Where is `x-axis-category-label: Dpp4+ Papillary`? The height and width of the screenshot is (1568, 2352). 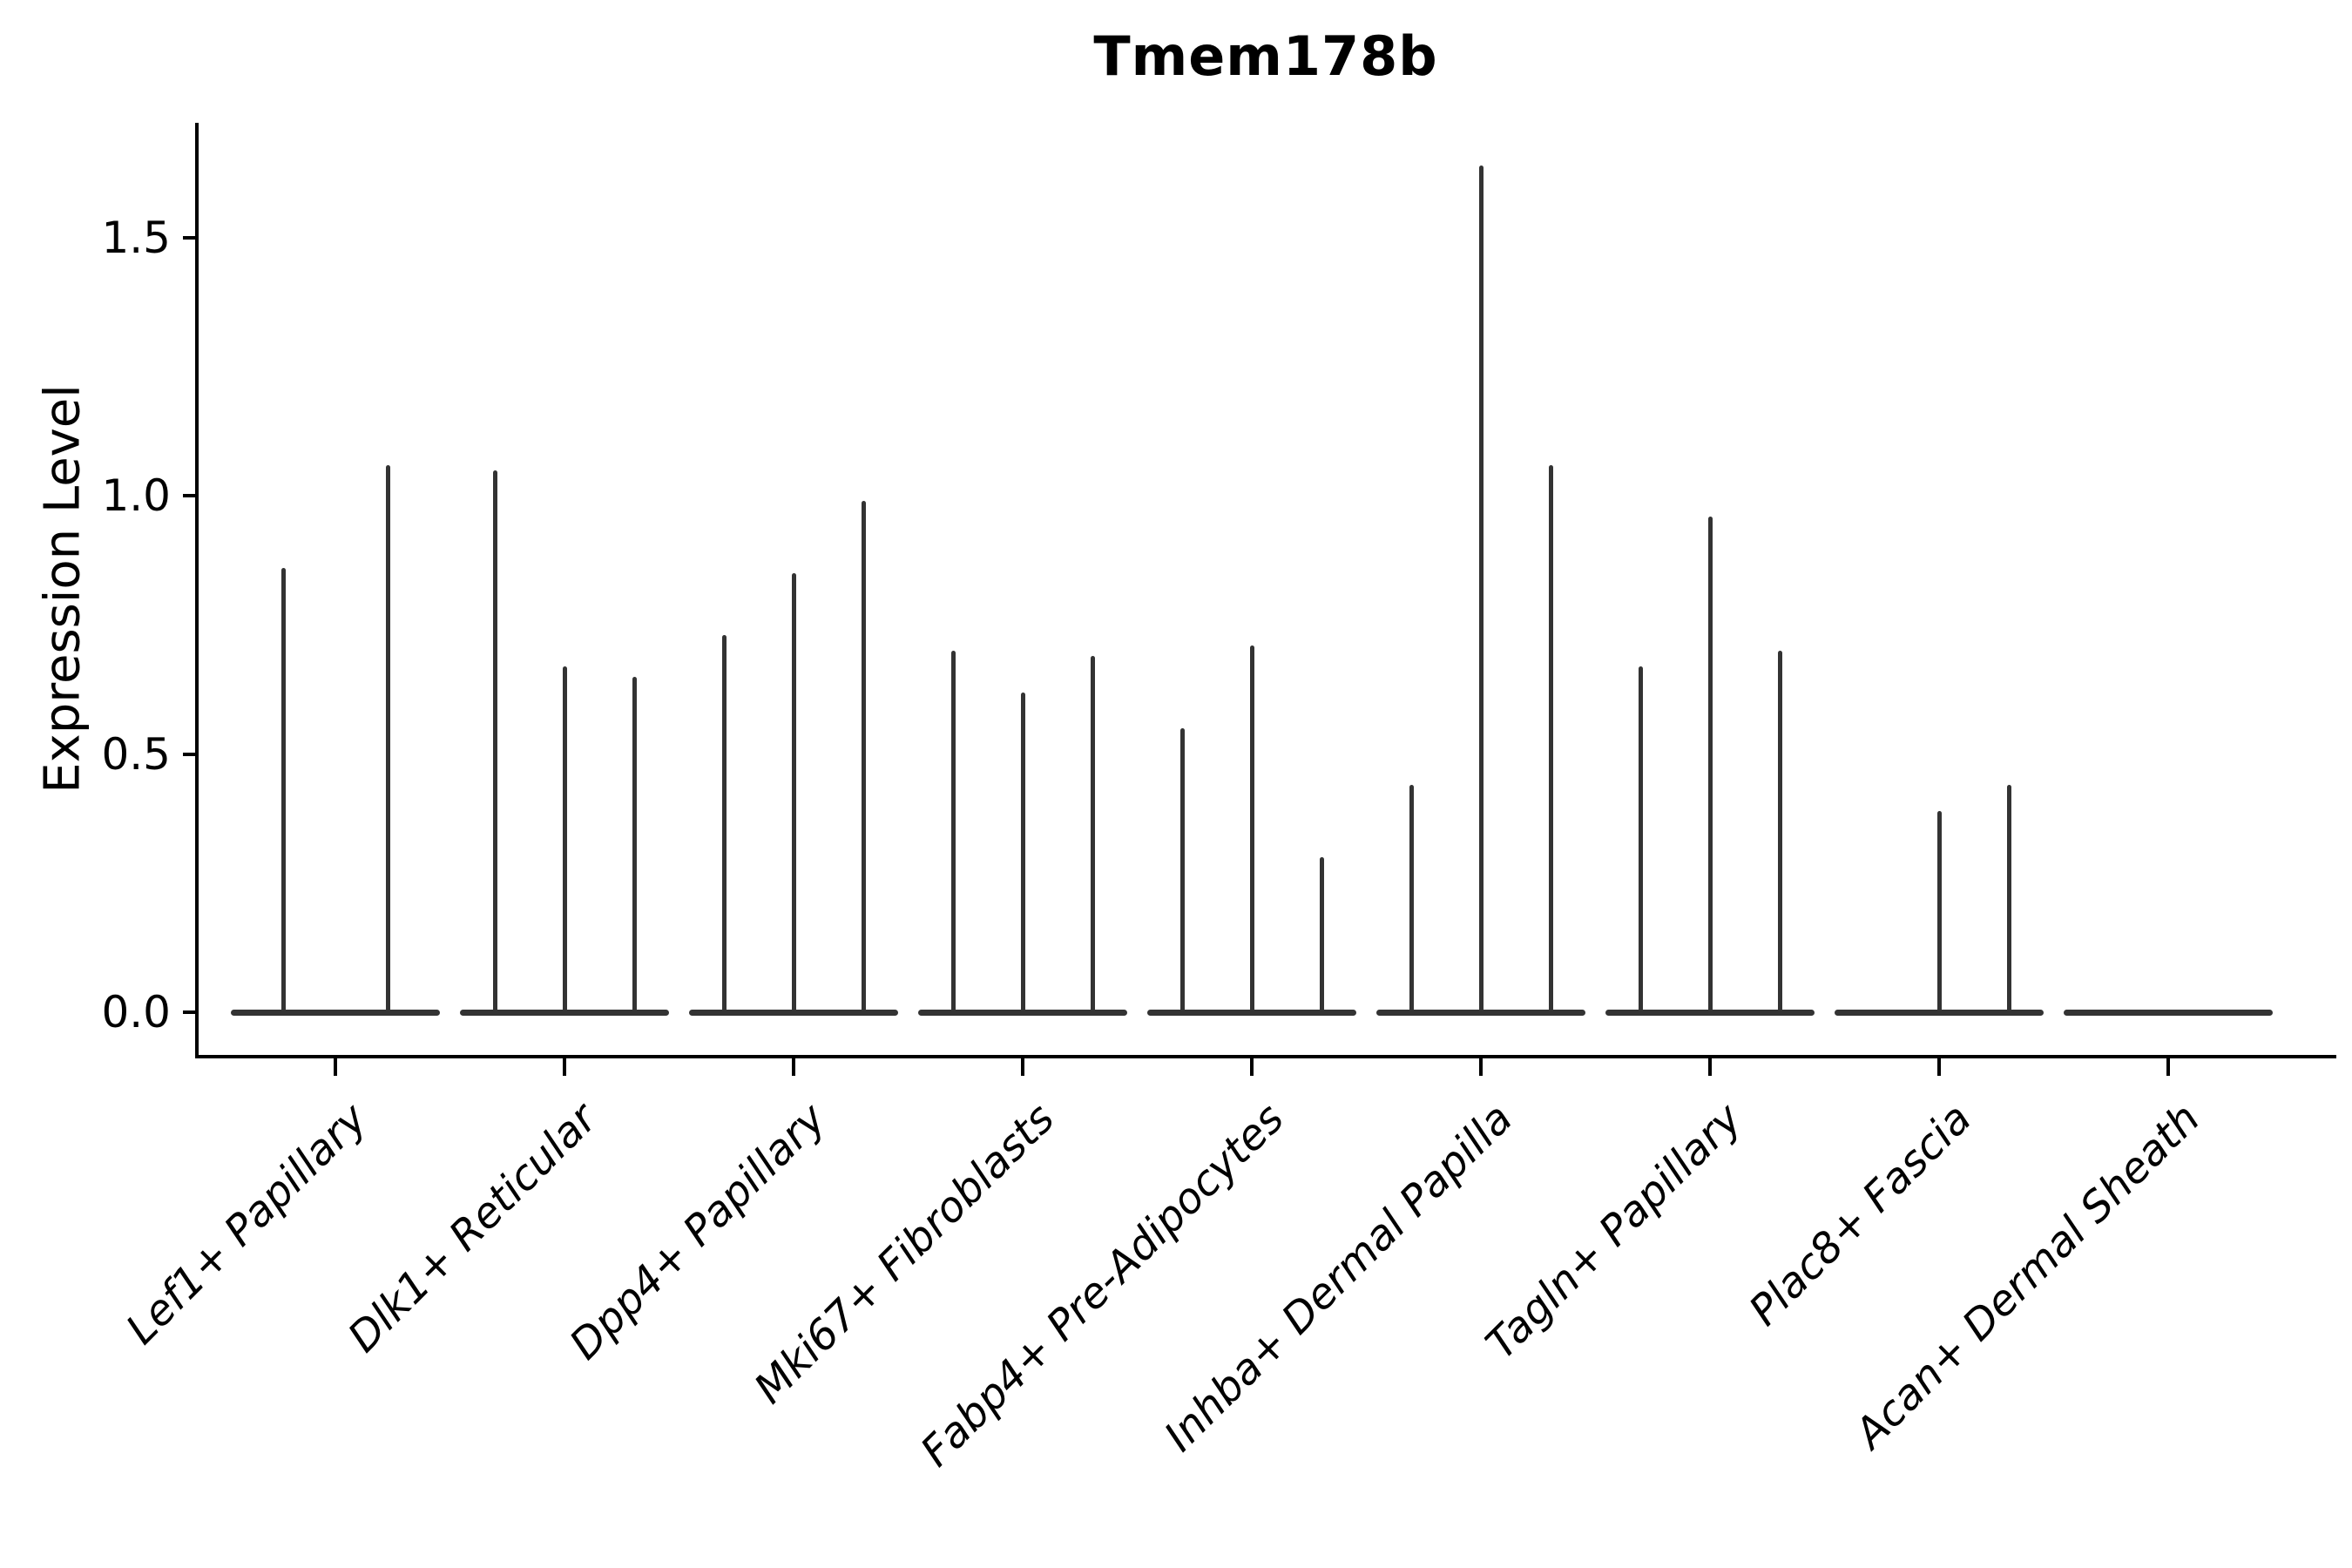
x-axis-category-label: Dpp4+ Papillary is located at coordinates (697, 1231).